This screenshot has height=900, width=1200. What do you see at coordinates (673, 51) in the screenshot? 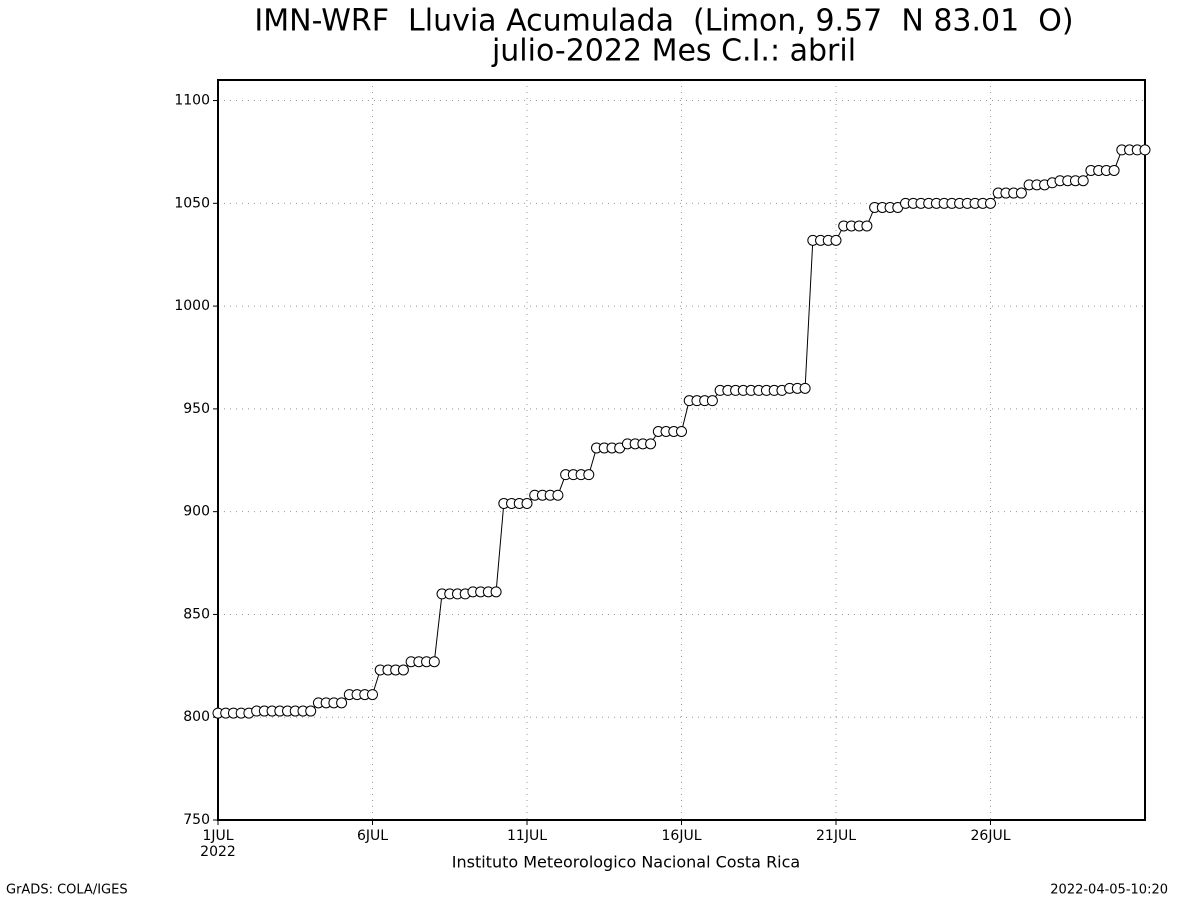
I see `chart-subtitle: julio-2022 Mes C.I.: abril` at bounding box center [673, 51].